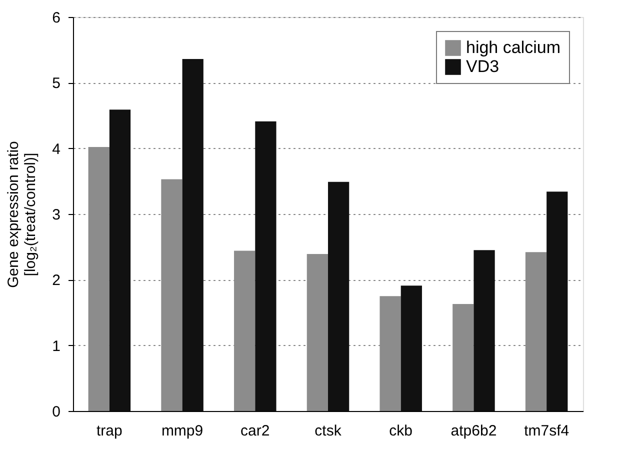  What do you see at coordinates (401, 431) in the screenshot?
I see `x-tick-label: ckb` at bounding box center [401, 431].